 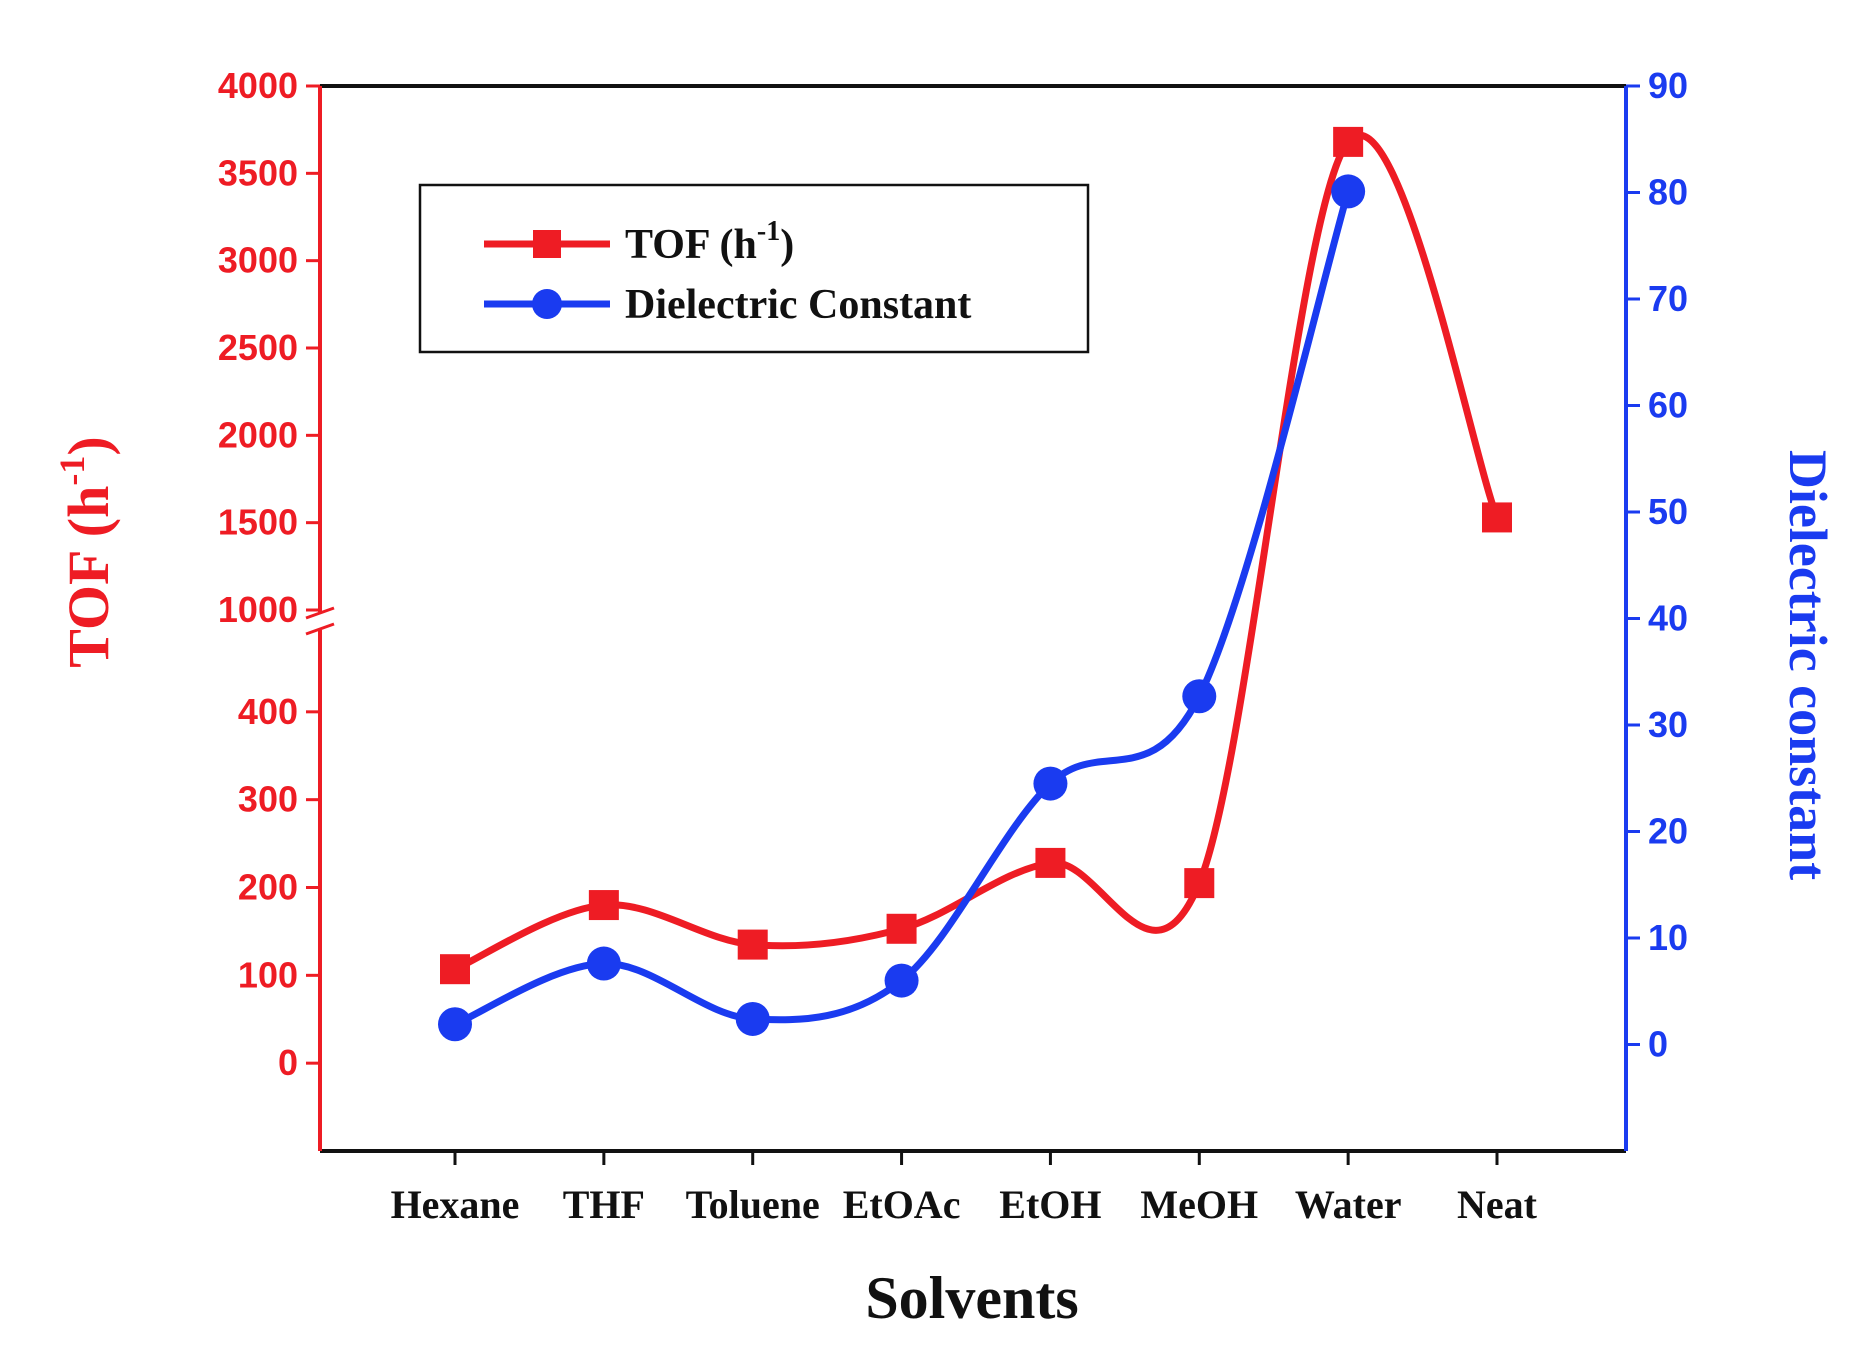 What do you see at coordinates (268, 799) in the screenshot?
I see `y-left-tick-label: 300` at bounding box center [268, 799].